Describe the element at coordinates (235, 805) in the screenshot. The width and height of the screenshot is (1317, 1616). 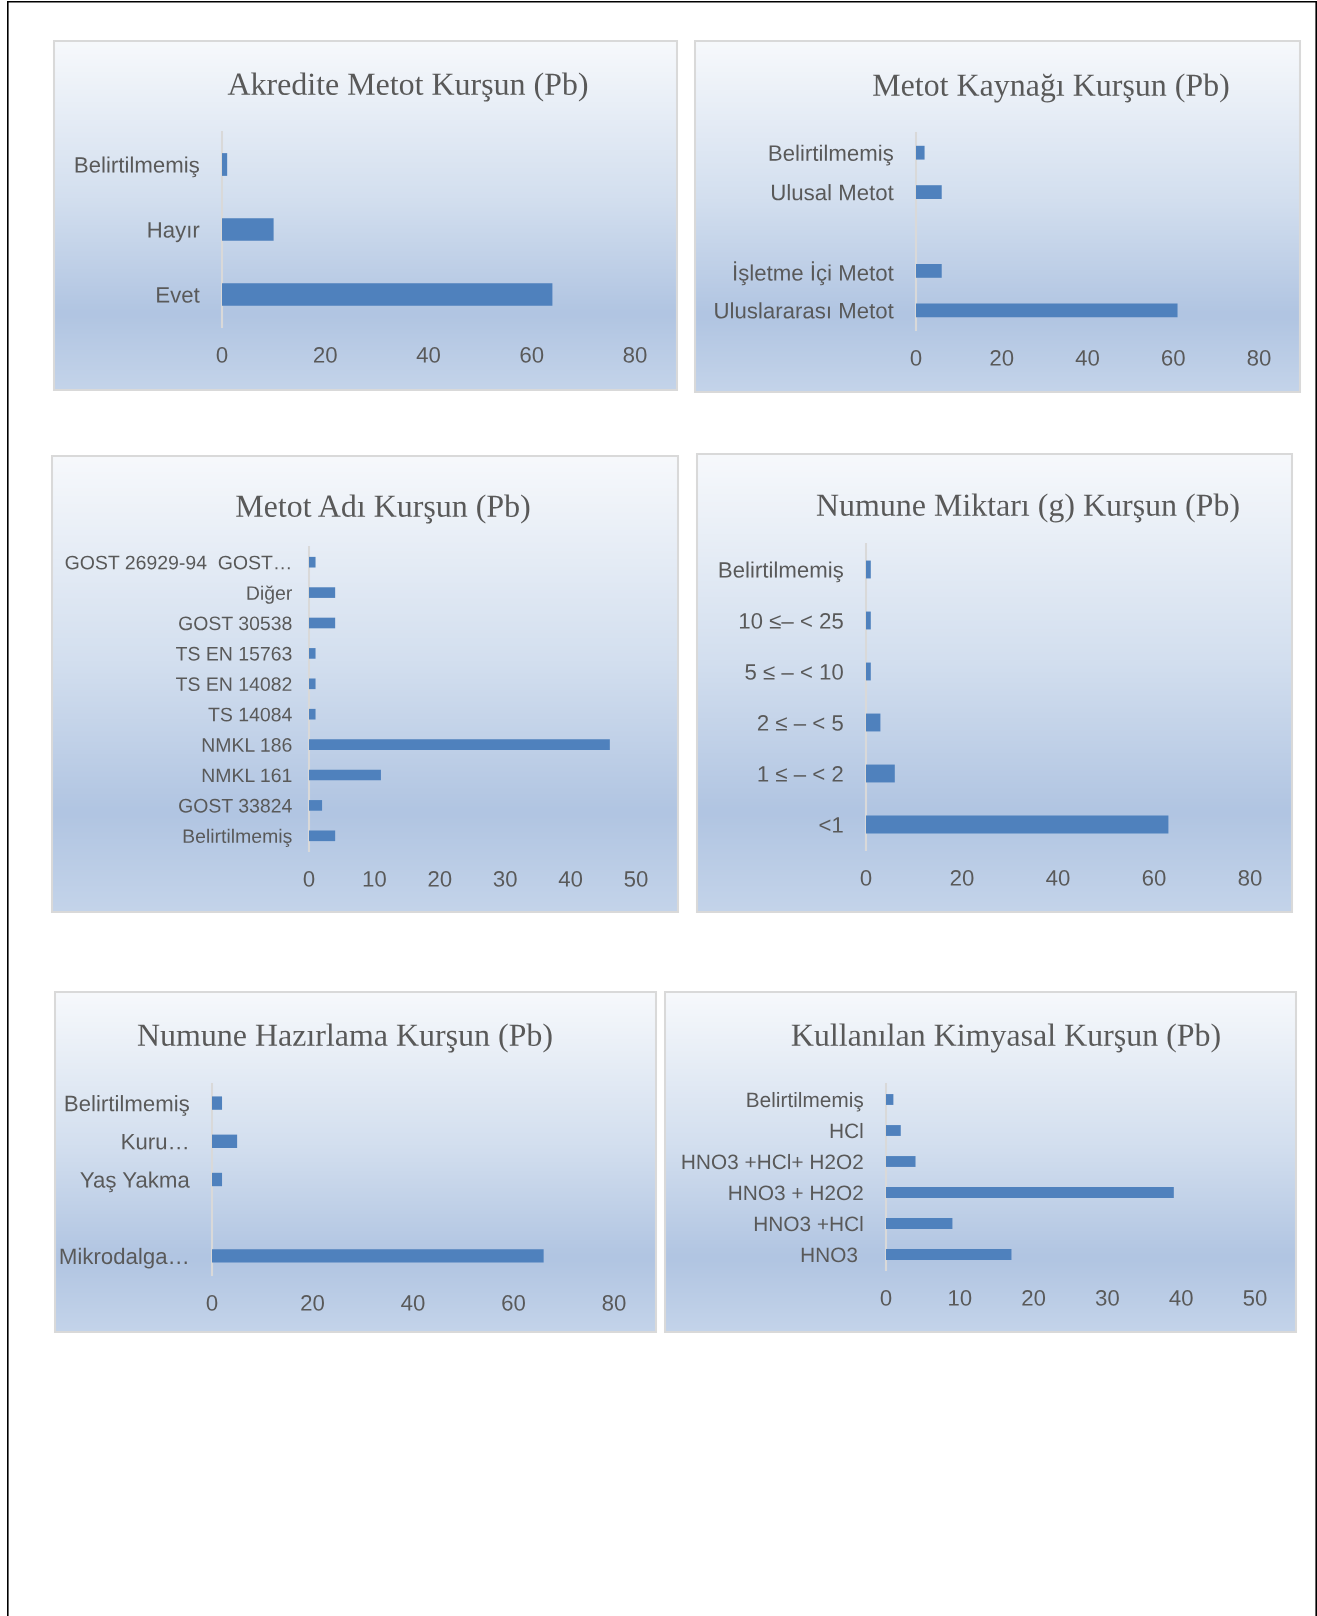
I see `y-tick-label: GOST 33824` at that location.